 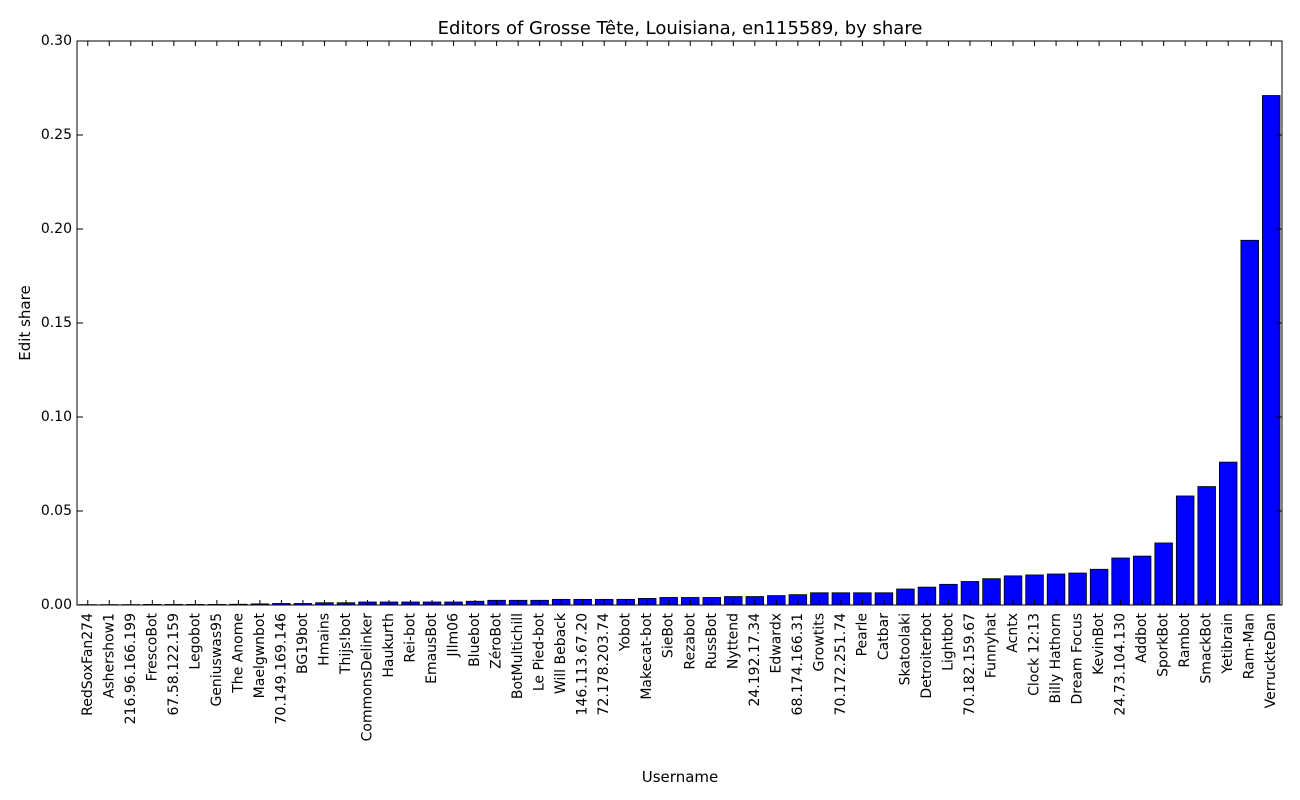 What do you see at coordinates (497, 641) in the screenshot?
I see `x-tick-label-19: ZéroBot` at bounding box center [497, 641].